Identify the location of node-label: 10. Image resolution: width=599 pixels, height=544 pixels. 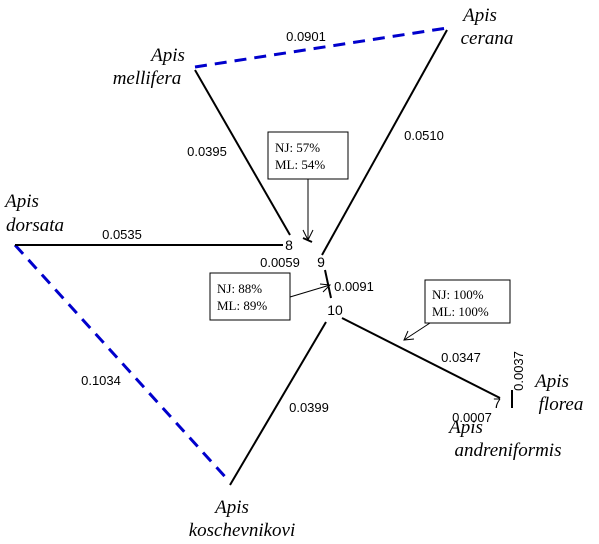
(335, 310).